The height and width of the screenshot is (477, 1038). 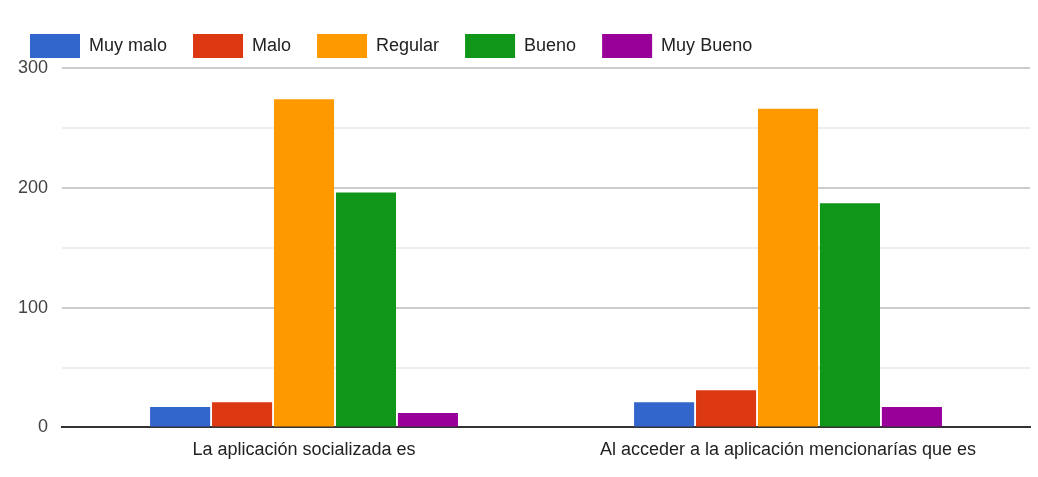 What do you see at coordinates (408, 44) in the screenshot?
I see `legend-label: Regular` at bounding box center [408, 44].